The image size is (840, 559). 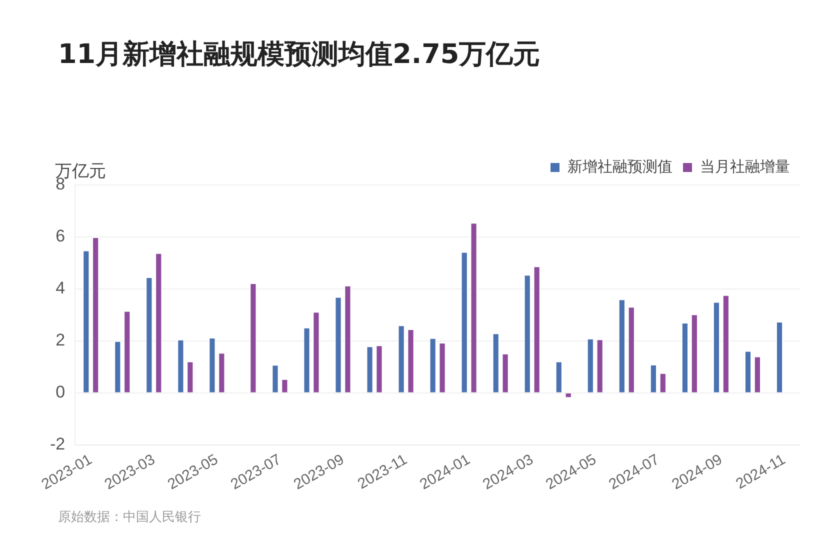 What do you see at coordinates (745, 166) in the screenshot?
I see `legend-label: 当月社融增量` at bounding box center [745, 166].